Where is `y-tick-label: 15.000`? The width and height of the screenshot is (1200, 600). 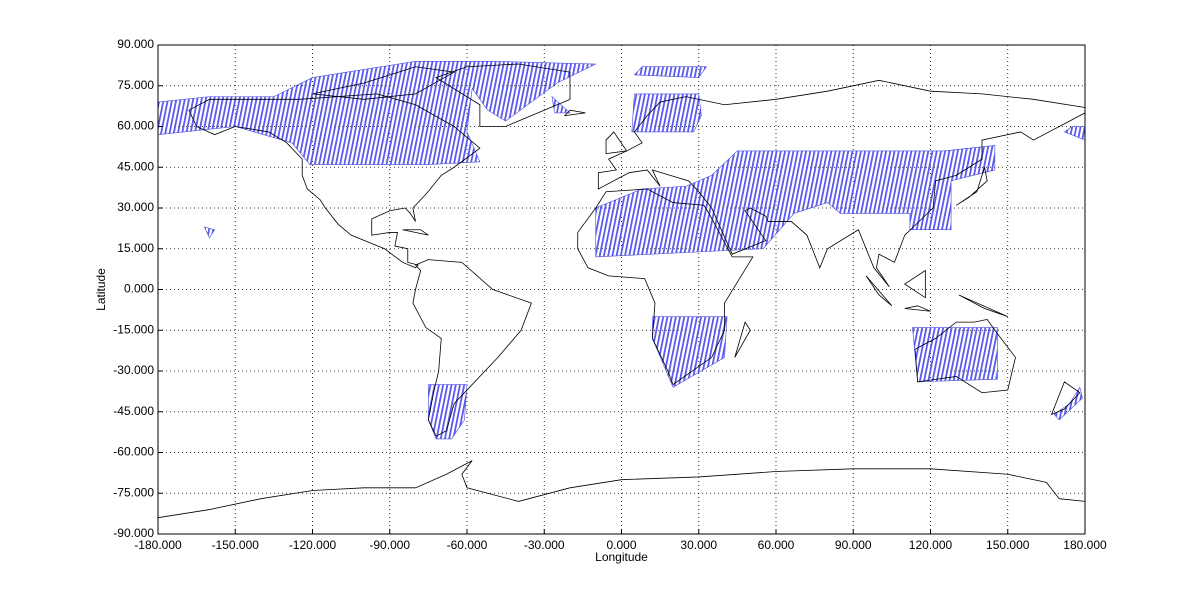
y-tick-label: 15.000 is located at coordinates (135, 248).